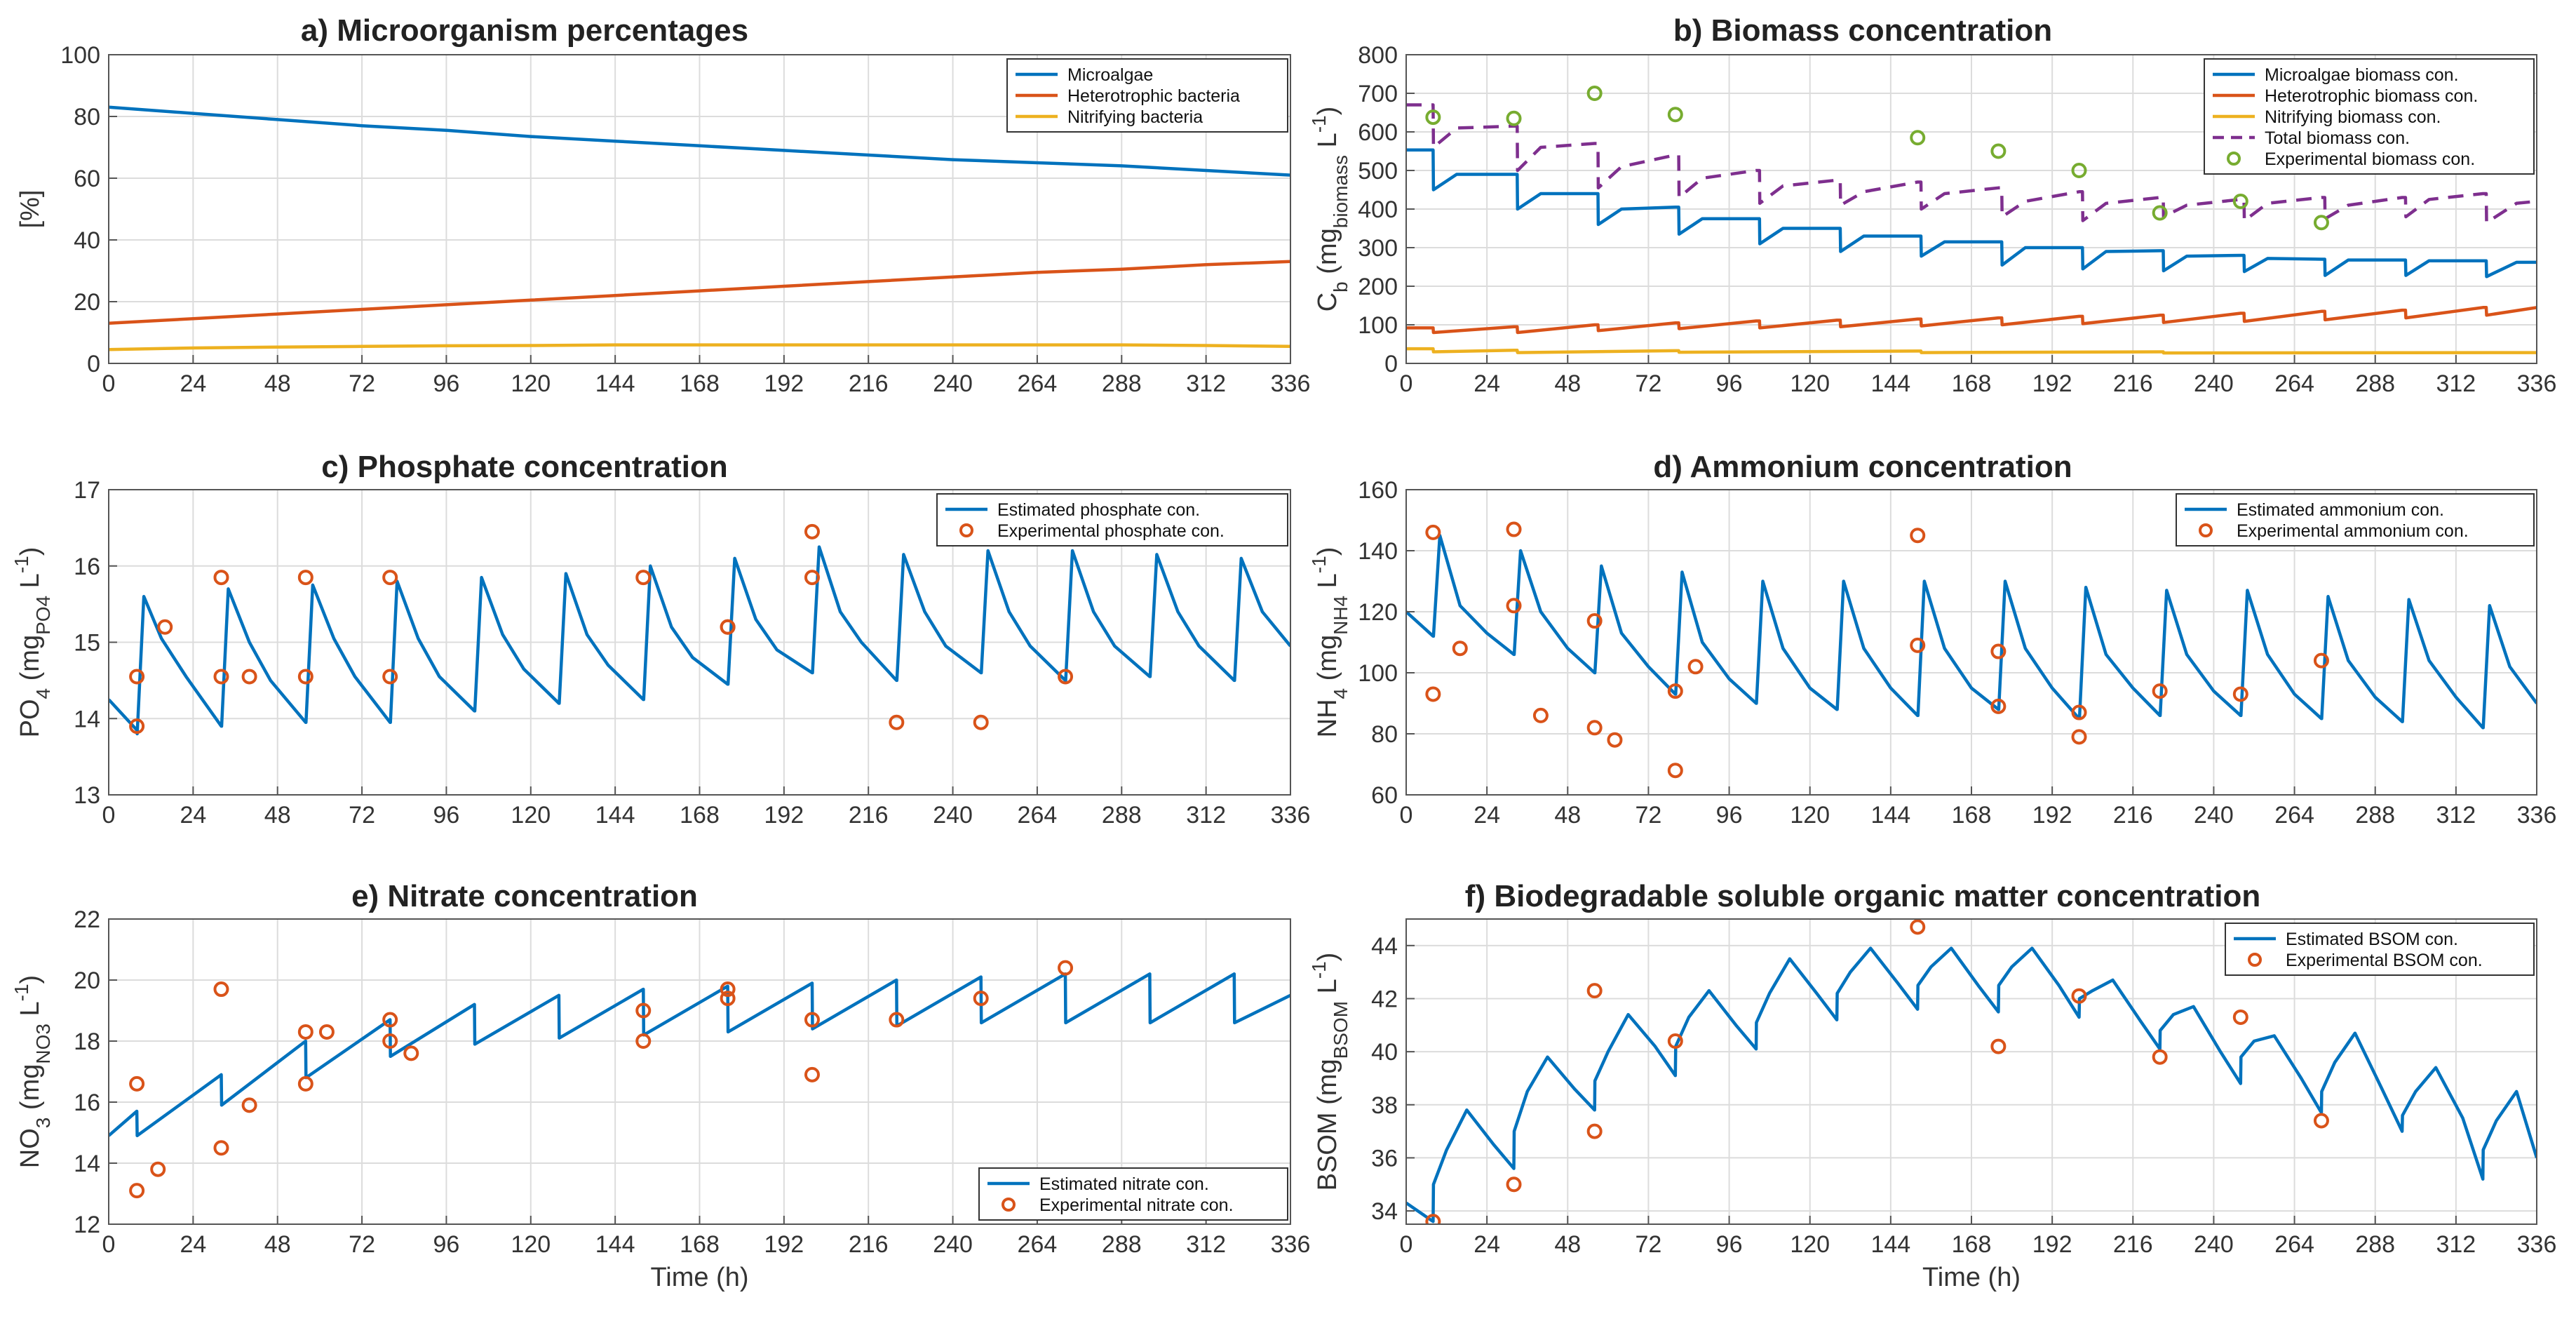 The image size is (2576, 1321). Describe the element at coordinates (1971, 1084) in the screenshot. I see `panel-f-series-estimated-bsom-con` at that location.